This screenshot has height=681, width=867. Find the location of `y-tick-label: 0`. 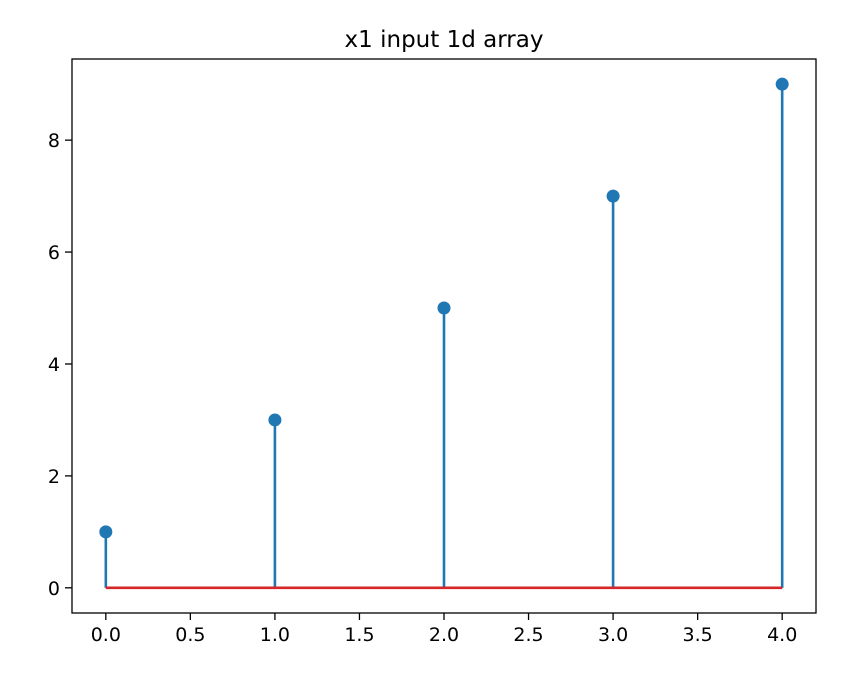

y-tick-label: 0 is located at coordinates (54, 589).